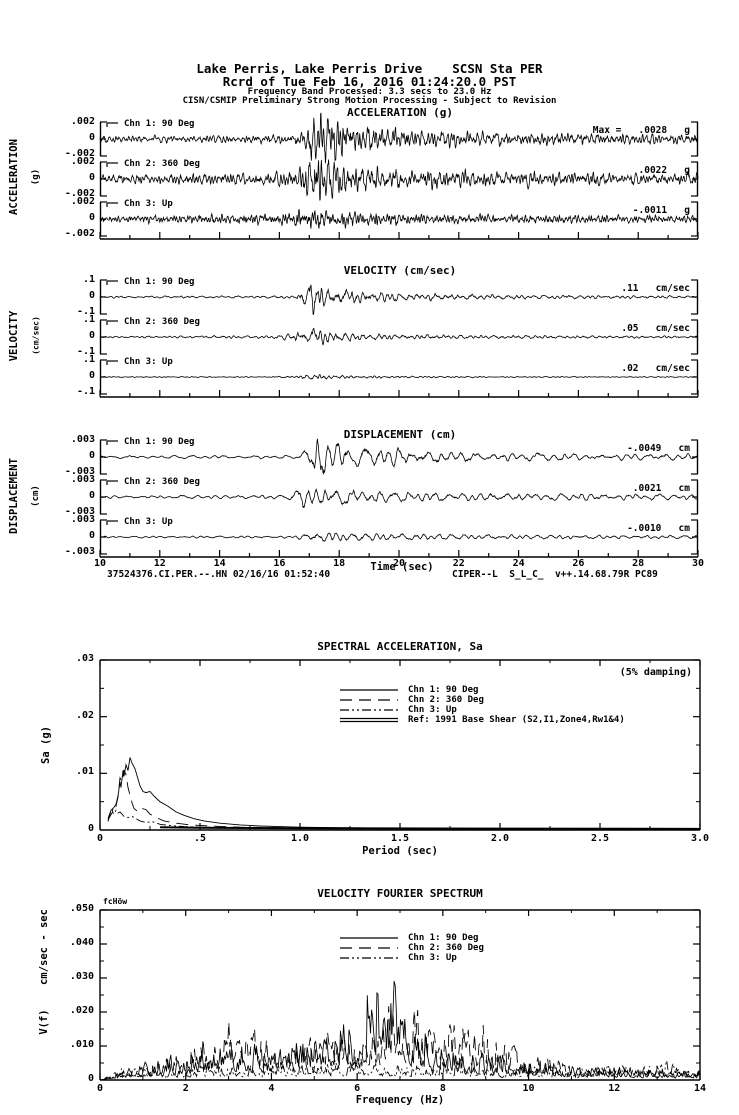 The image size is (739, 1115). Describe the element at coordinates (14, 496) in the screenshot. I see `displacement-axis-label: DISPLACEMENT` at that location.